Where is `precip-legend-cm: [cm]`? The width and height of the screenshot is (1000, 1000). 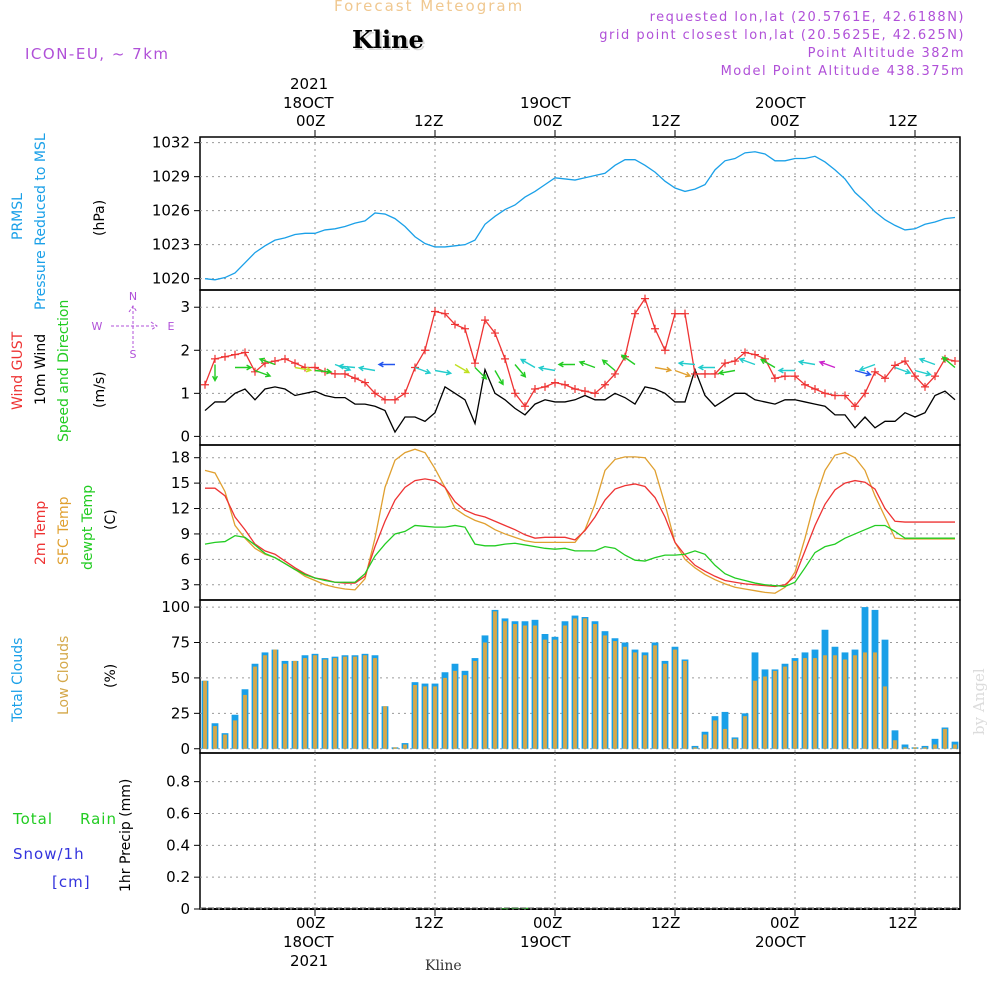 precip-legend-cm: [cm] is located at coordinates (71, 882).